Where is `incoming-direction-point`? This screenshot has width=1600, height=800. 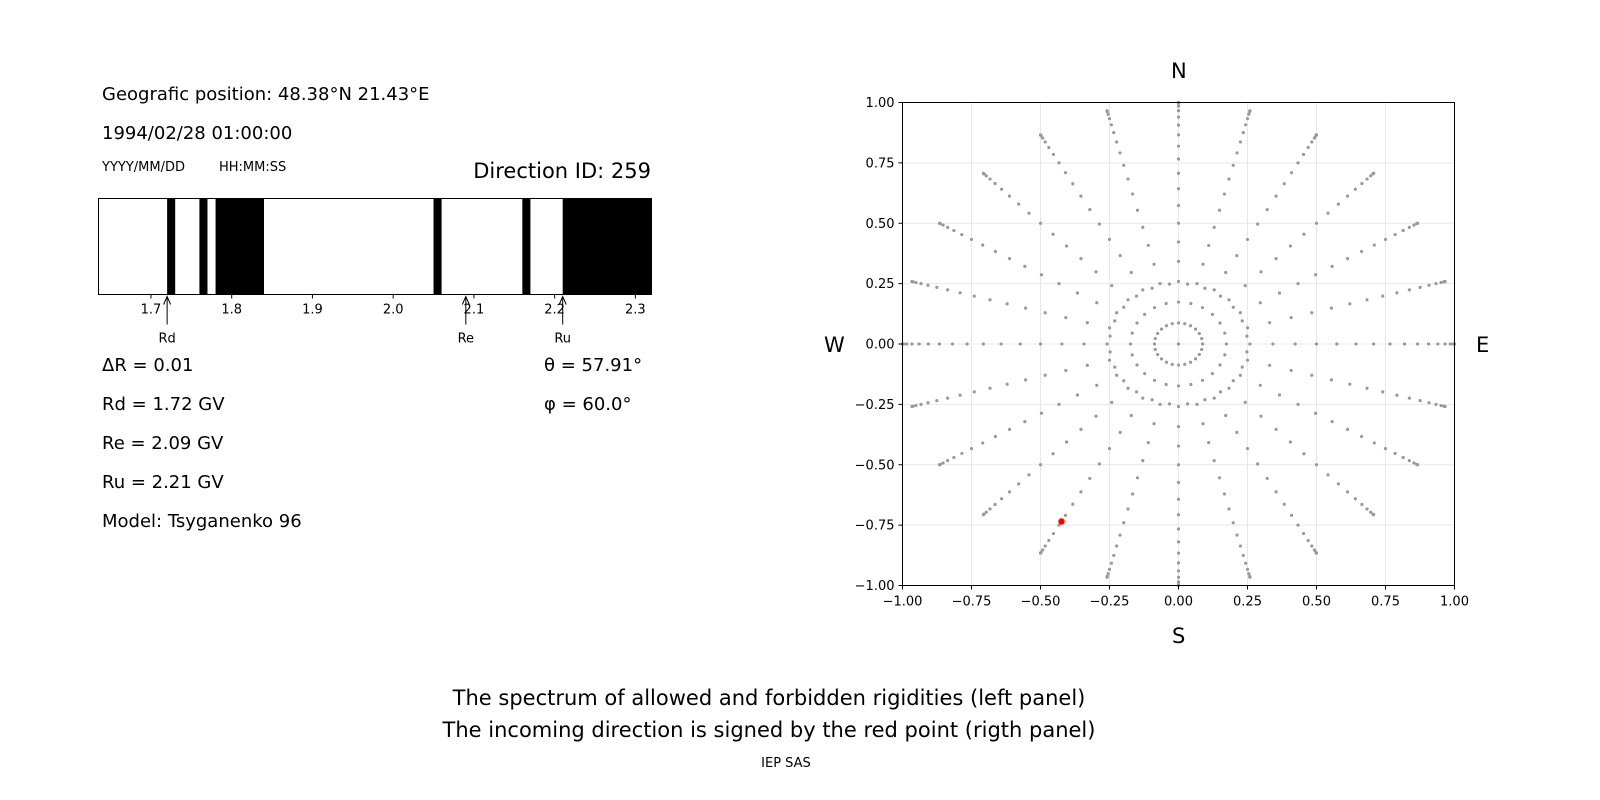 incoming-direction-point is located at coordinates (1061, 521).